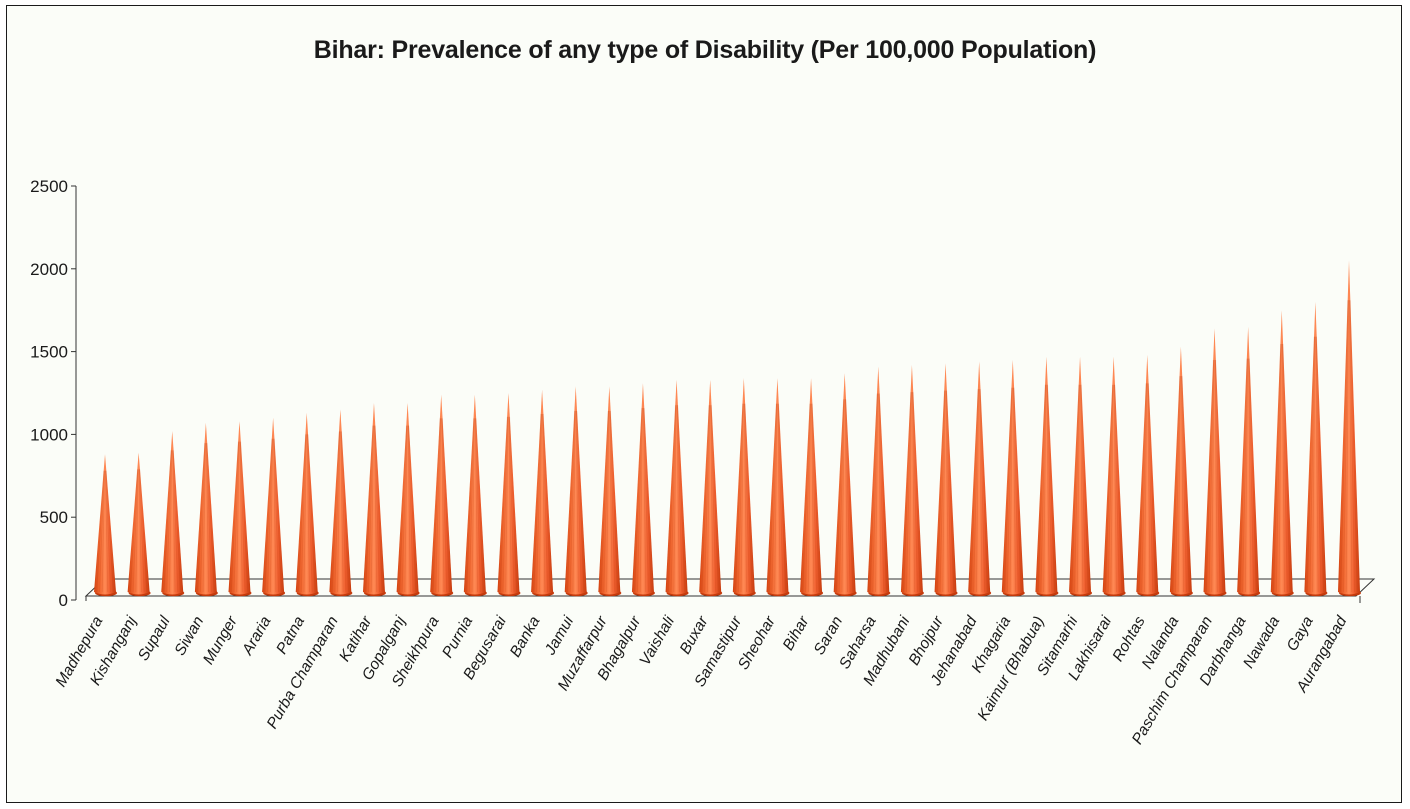 Image resolution: width=1410 pixels, height=809 pixels. What do you see at coordinates (828, 636) in the screenshot?
I see `x-tick-label: Saran` at bounding box center [828, 636].